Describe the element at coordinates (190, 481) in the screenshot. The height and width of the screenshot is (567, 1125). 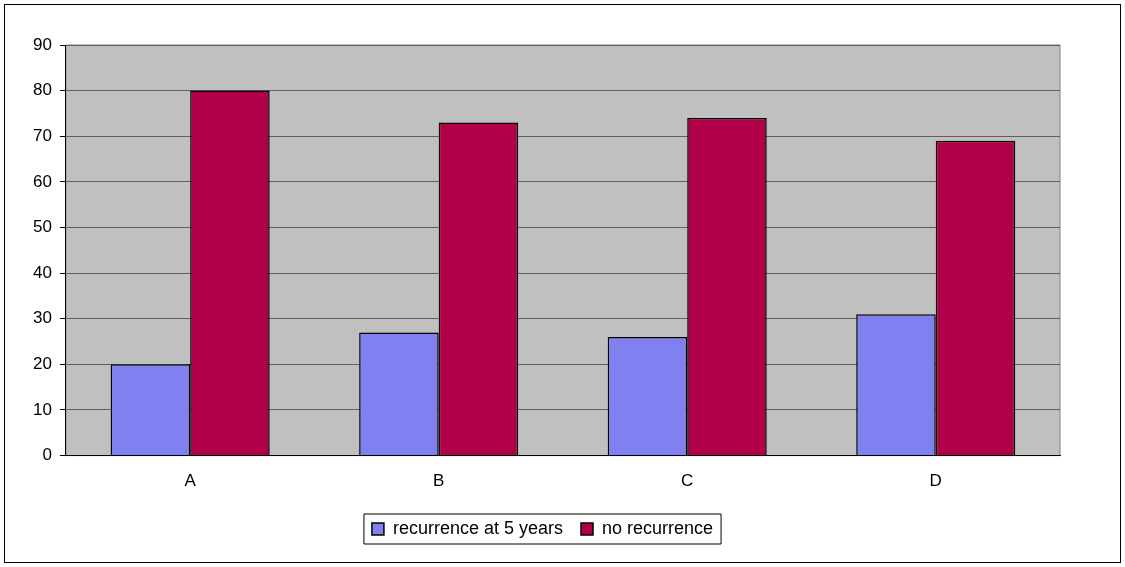
I see `x-tick-label: A` at that location.